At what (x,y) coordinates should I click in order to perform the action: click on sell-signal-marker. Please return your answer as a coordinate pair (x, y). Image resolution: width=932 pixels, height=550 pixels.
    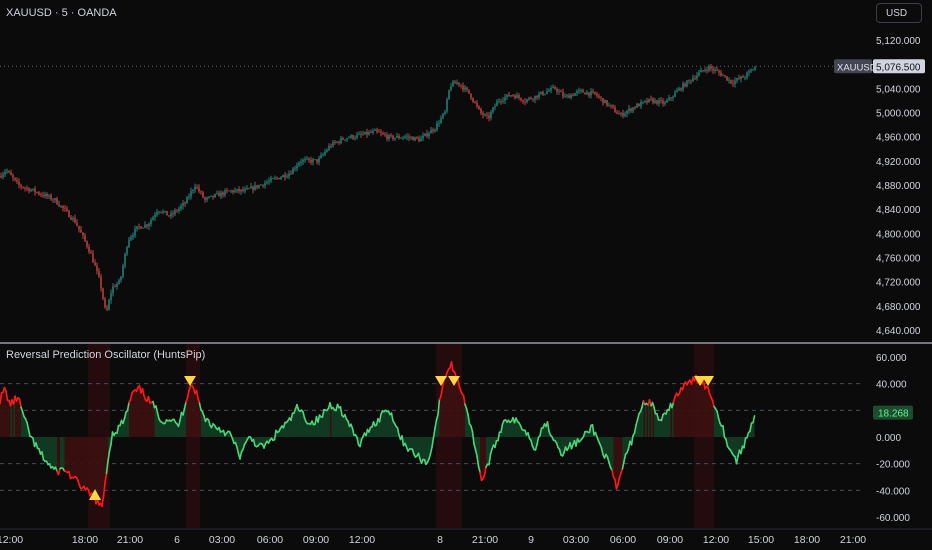
    Looking at the image, I should click on (454, 381).